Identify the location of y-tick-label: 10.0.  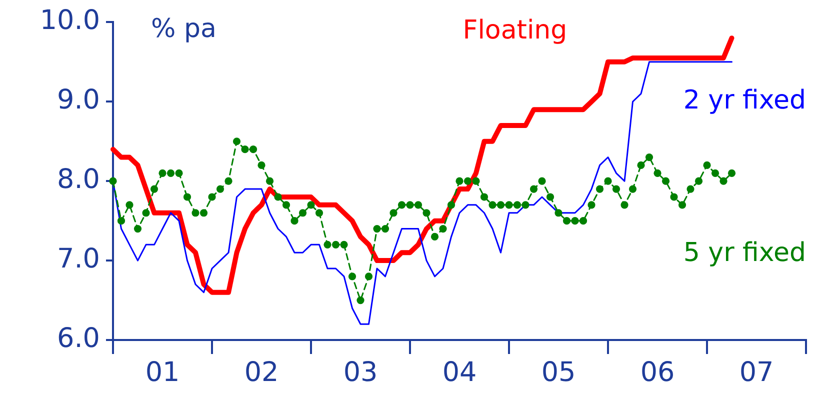
(70, 20).